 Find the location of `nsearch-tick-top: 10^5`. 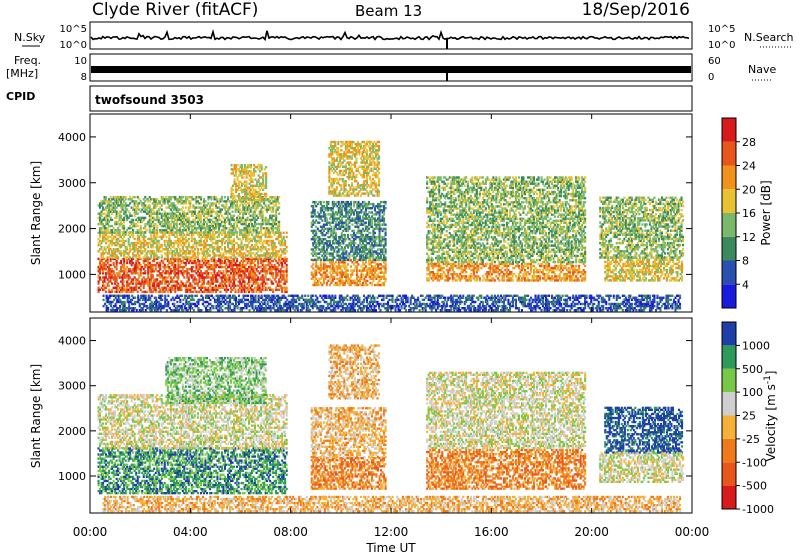

nsearch-tick-top: 10^5 is located at coordinates (721, 29).